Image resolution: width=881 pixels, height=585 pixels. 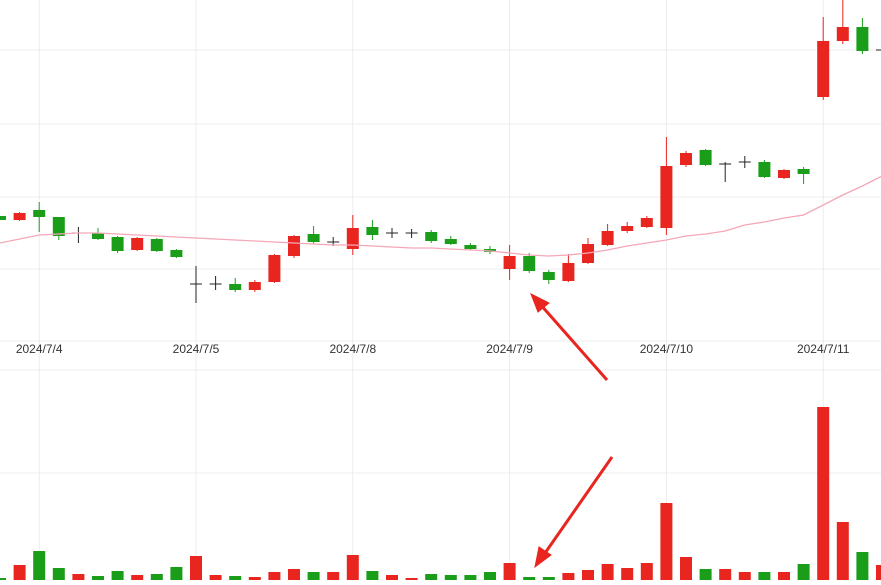 What do you see at coordinates (39, 349) in the screenshot?
I see `x-tick-label: 2024/7/4` at bounding box center [39, 349].